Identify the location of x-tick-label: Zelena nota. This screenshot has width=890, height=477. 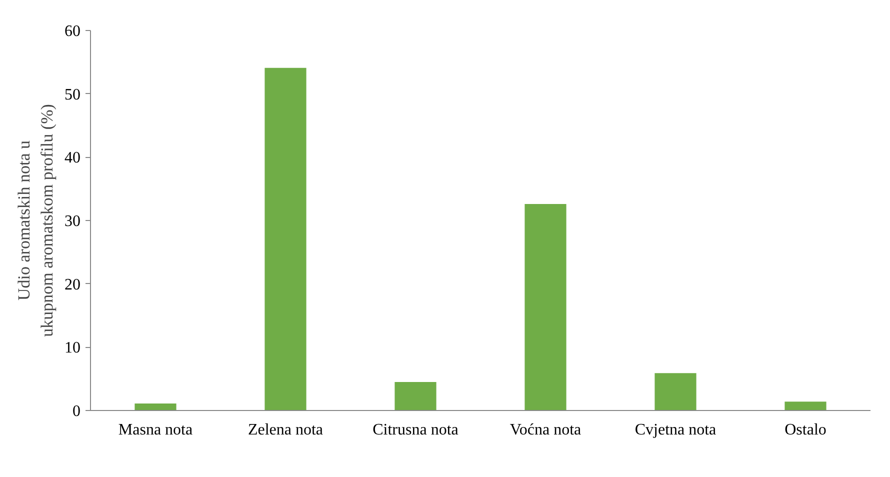
(286, 430).